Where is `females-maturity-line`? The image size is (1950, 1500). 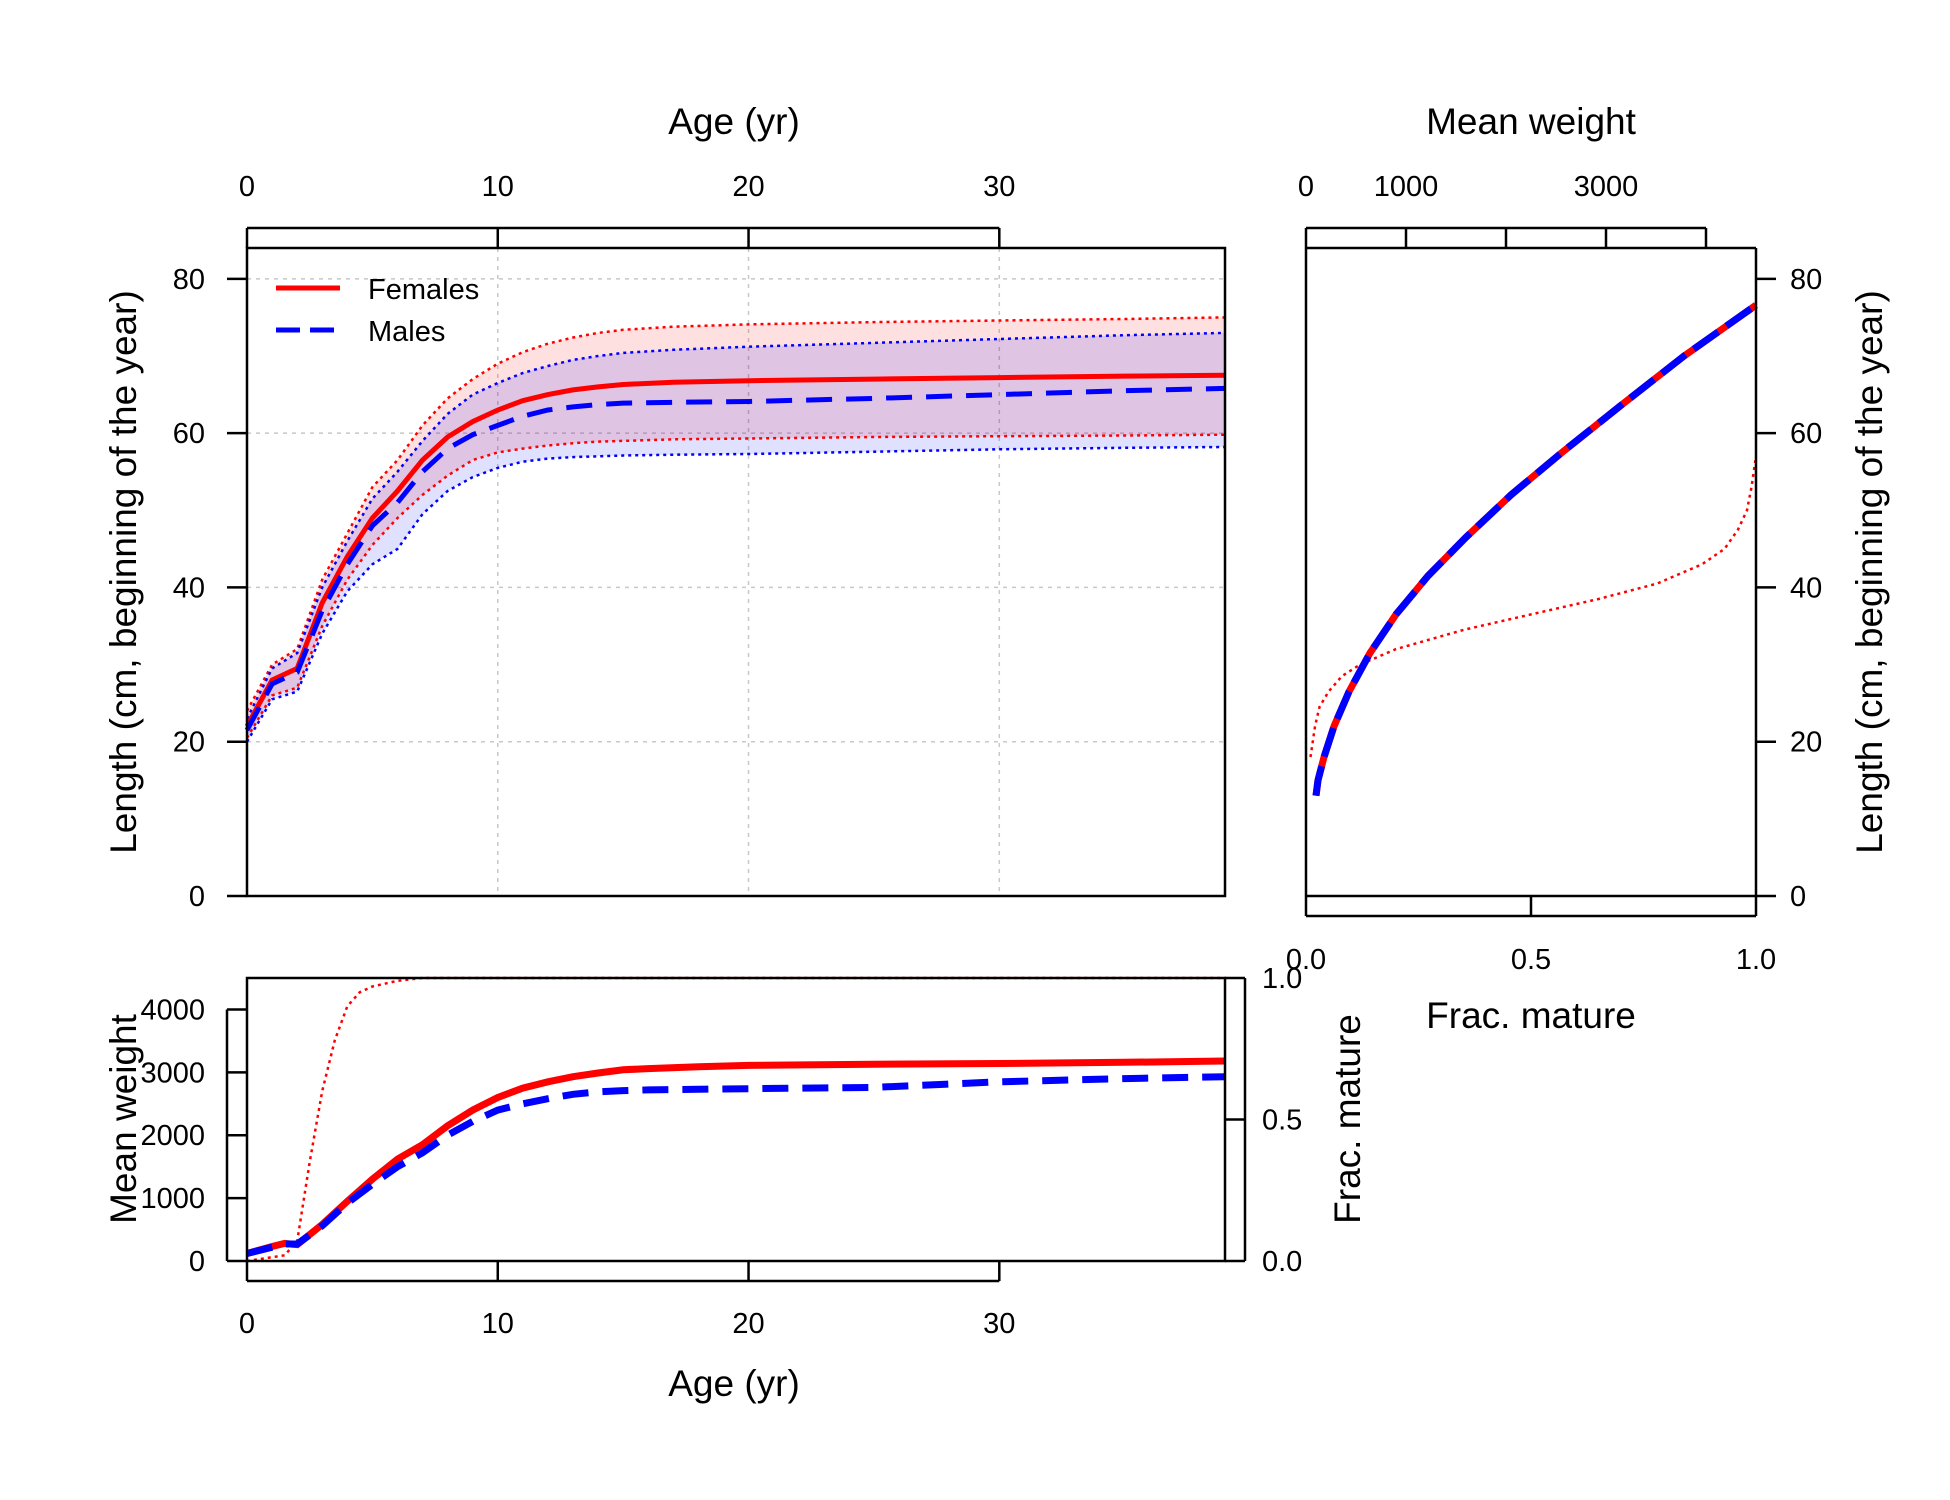 females-maturity-line is located at coordinates (735, 1119).